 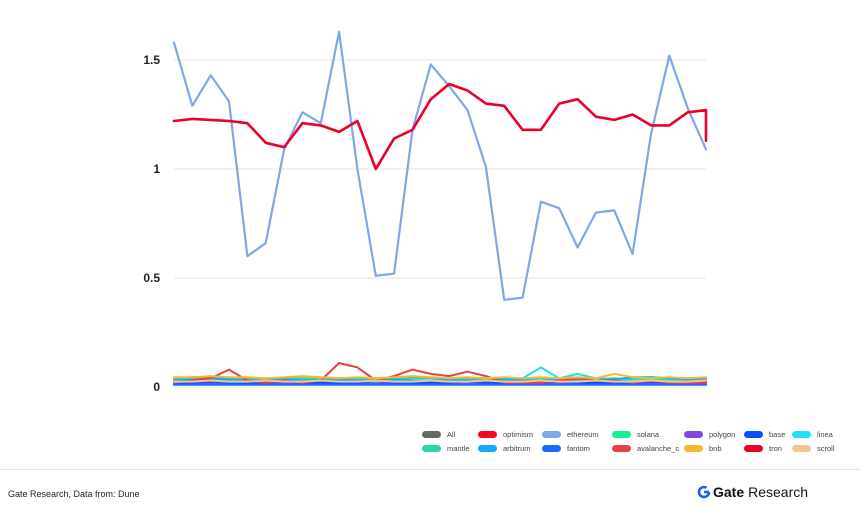 I want to click on legend-label: avalanche_c, so click(x=658, y=448).